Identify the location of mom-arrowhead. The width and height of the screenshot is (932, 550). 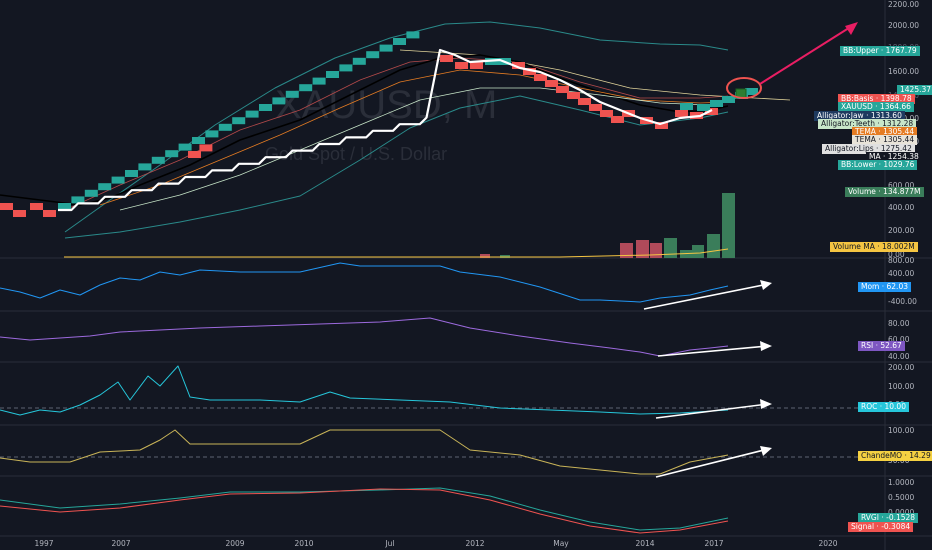
(766, 285).